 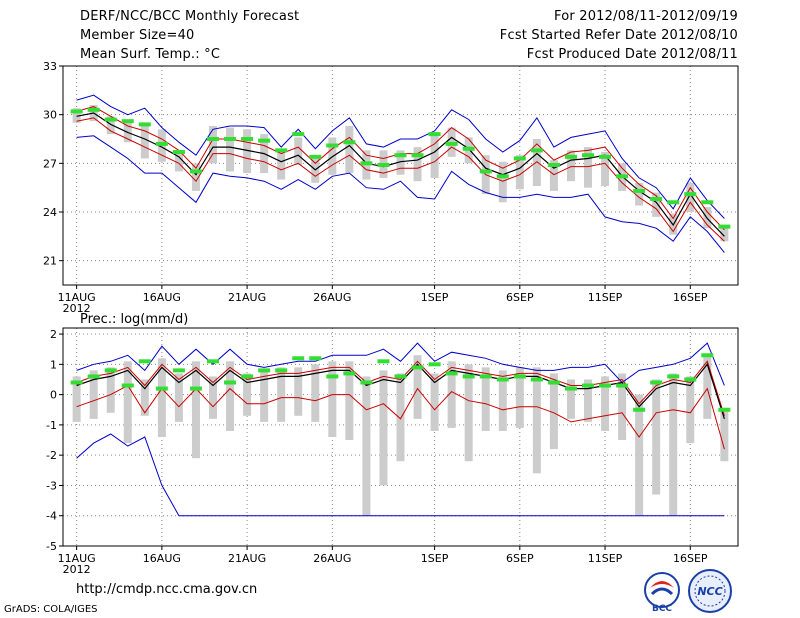 I want to click on y-tick-label: 0, so click(x=53, y=395).